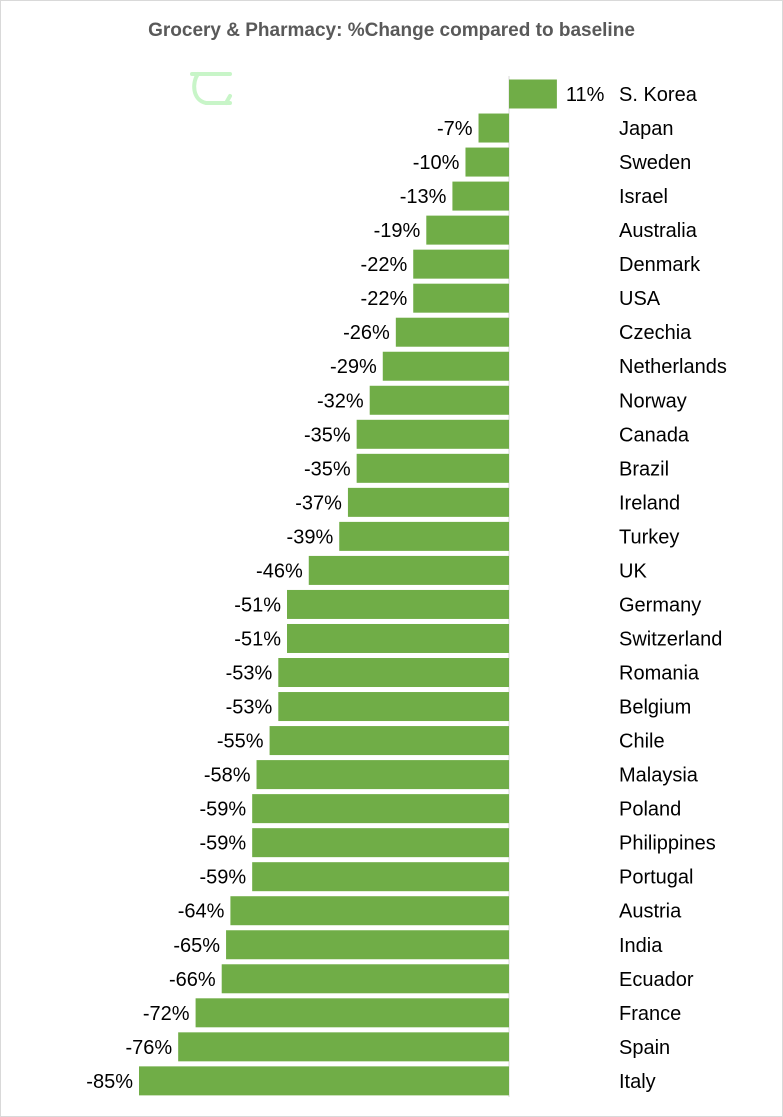 The image size is (783, 1117). Describe the element at coordinates (445, 366) in the screenshot. I see `bar-netherlands` at that location.